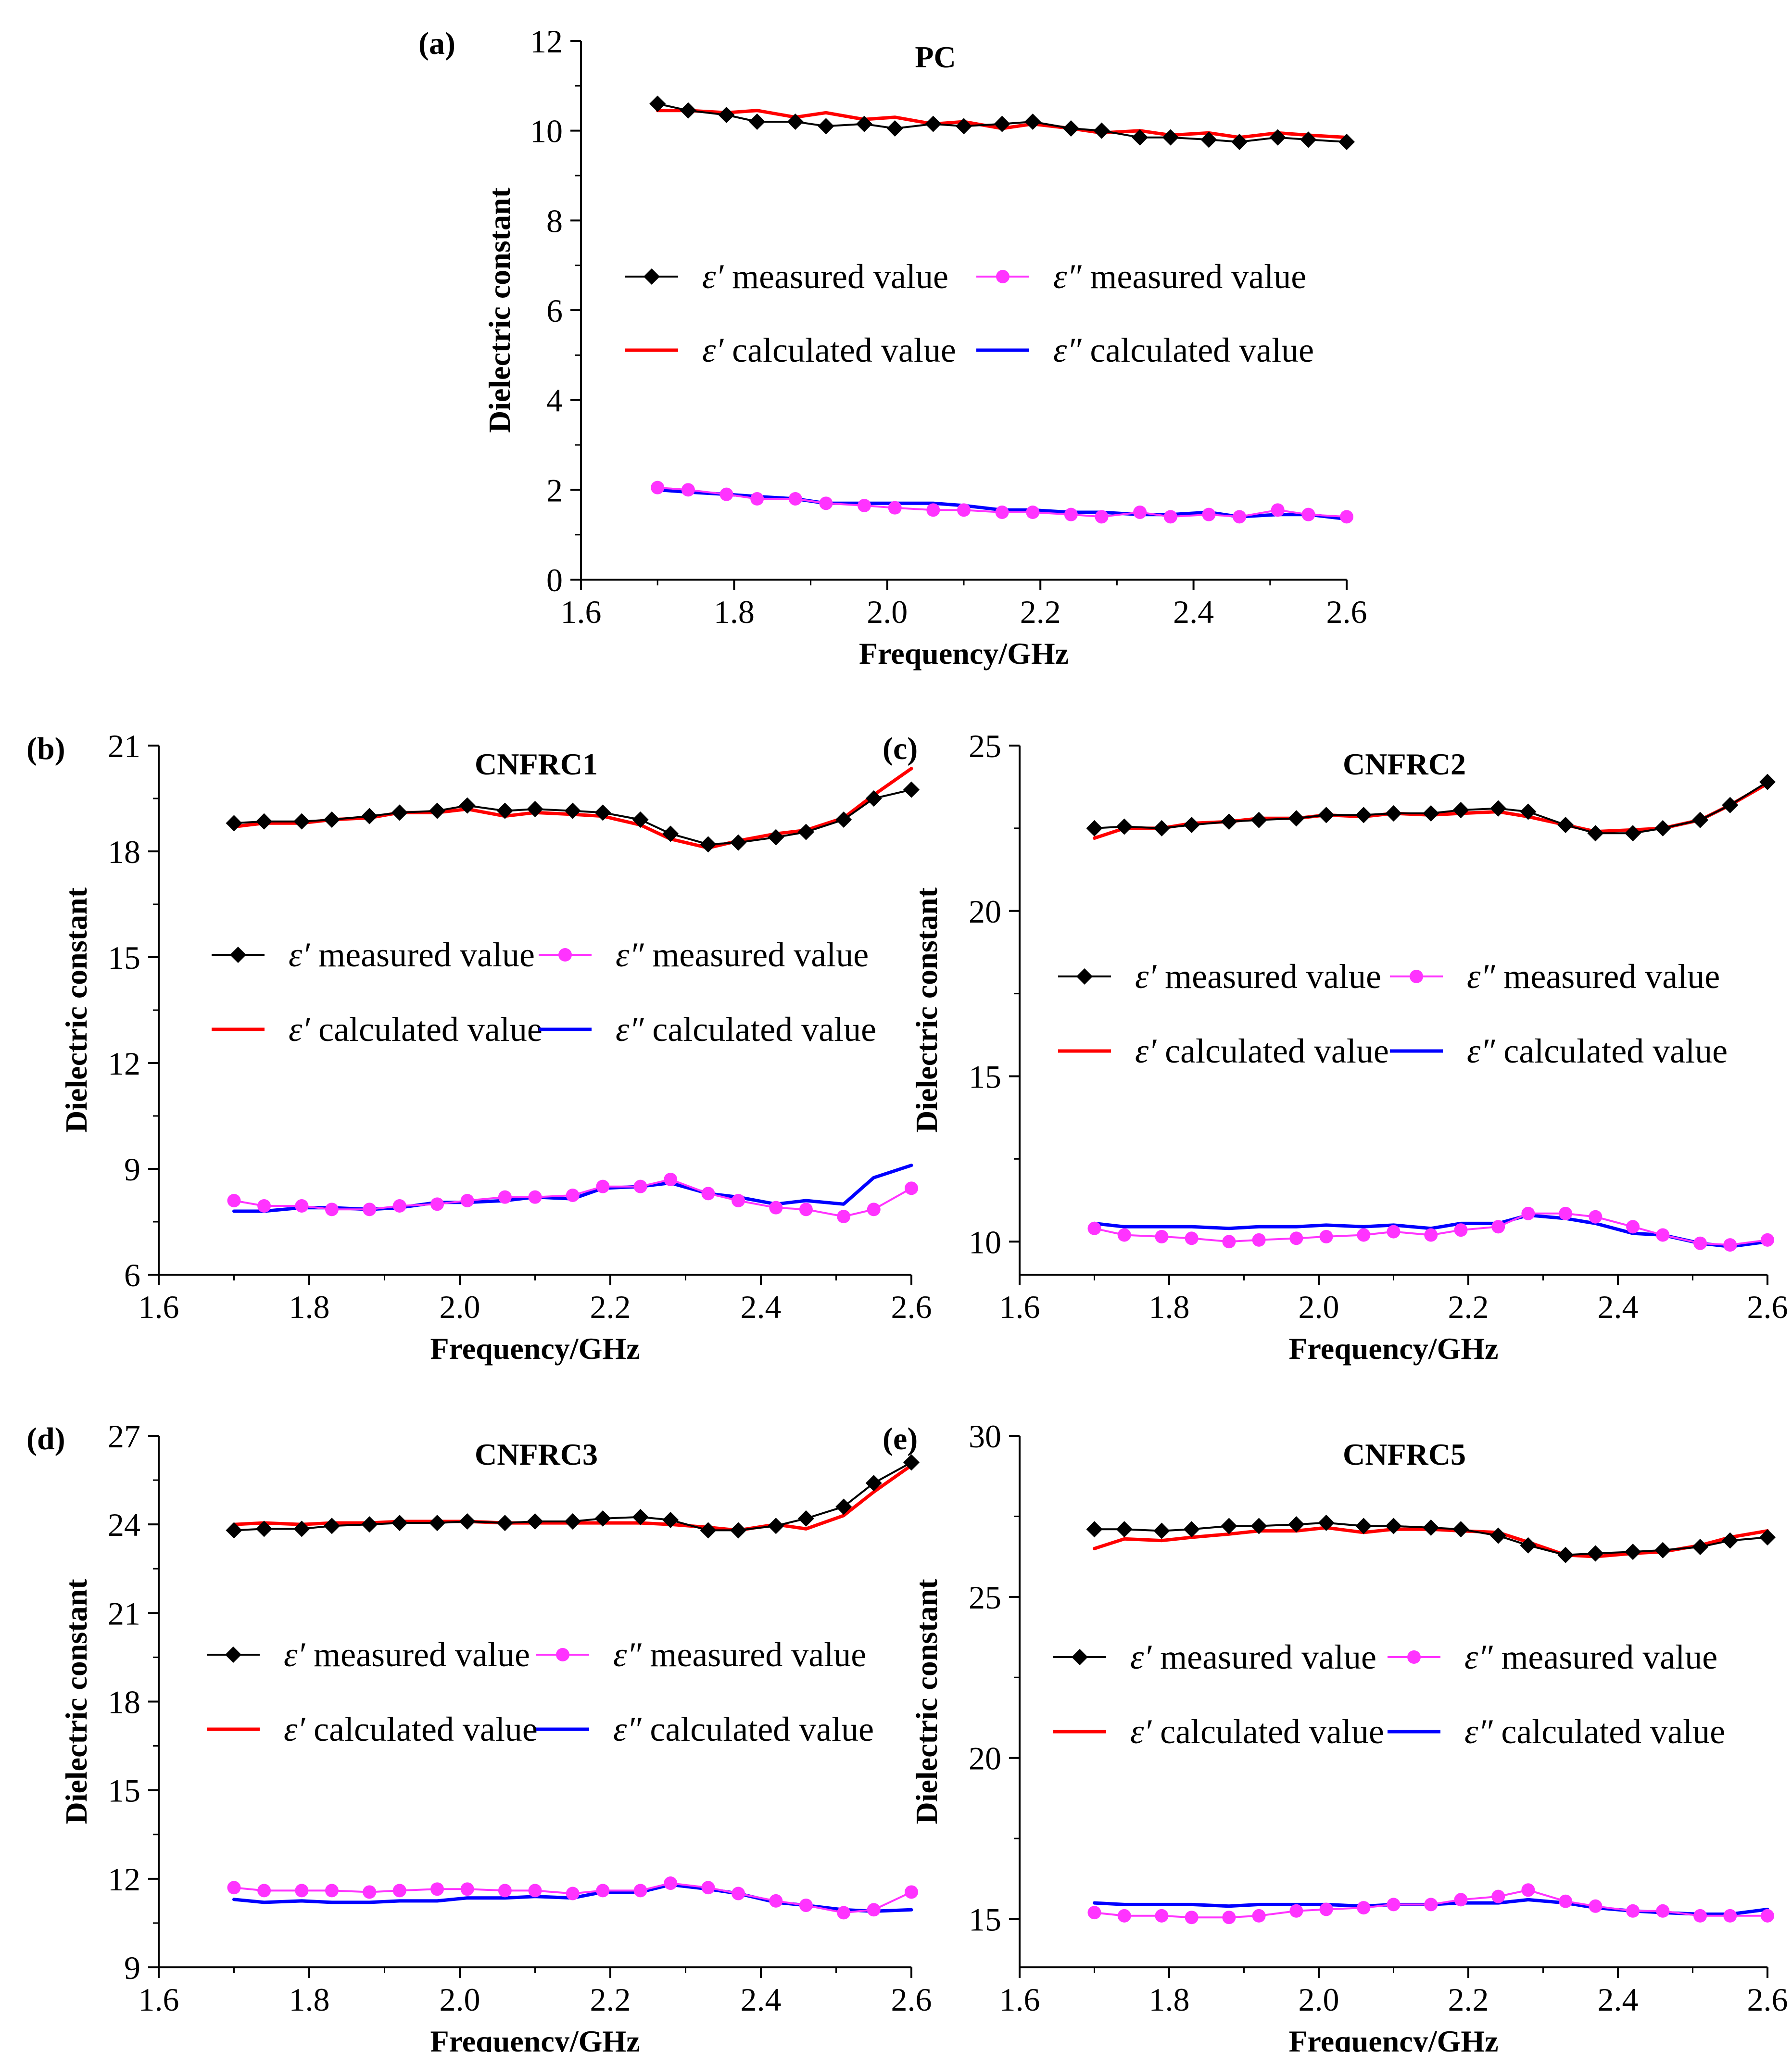 The height and width of the screenshot is (2052, 1792). Describe the element at coordinates (76, 1010) in the screenshot. I see `y-axis-title: Dielectric constant` at that location.